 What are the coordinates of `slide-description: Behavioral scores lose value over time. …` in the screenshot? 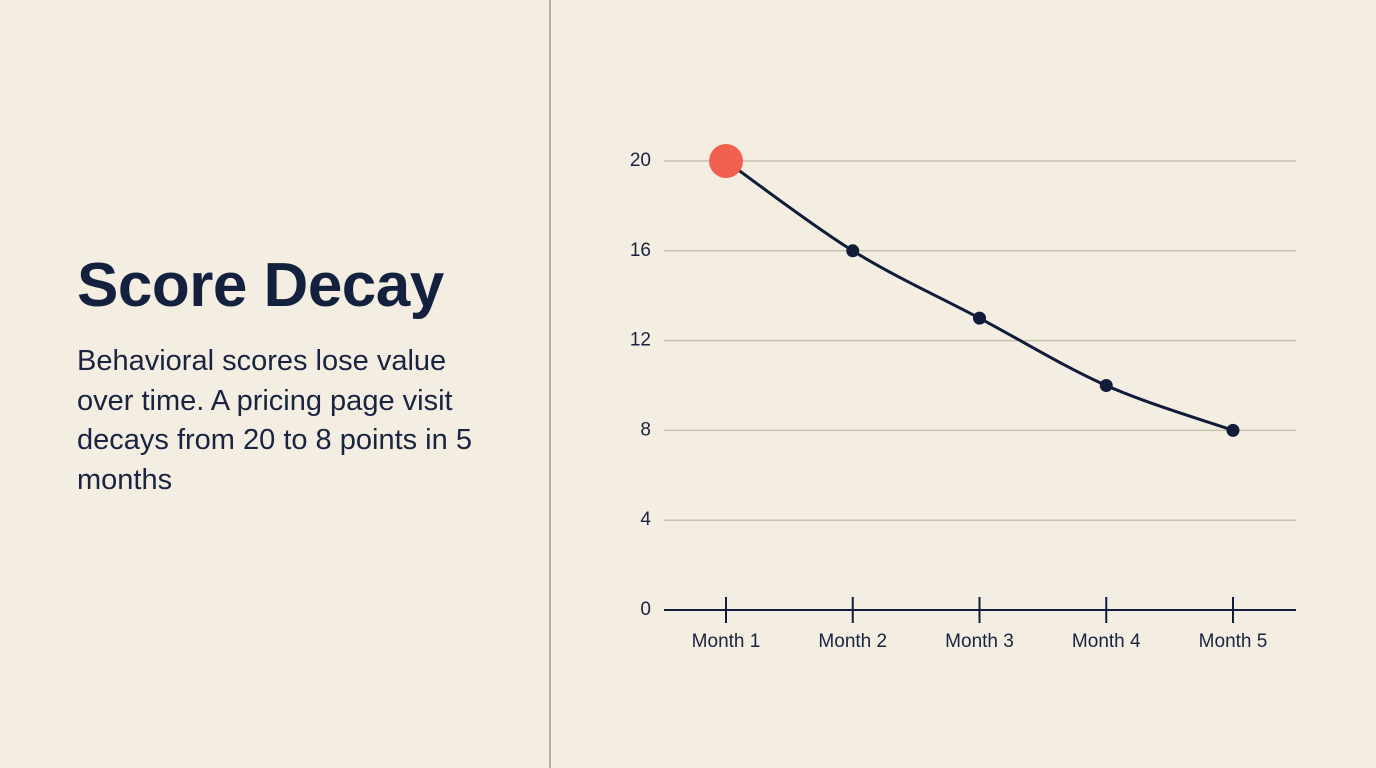 It's located at (274, 420).